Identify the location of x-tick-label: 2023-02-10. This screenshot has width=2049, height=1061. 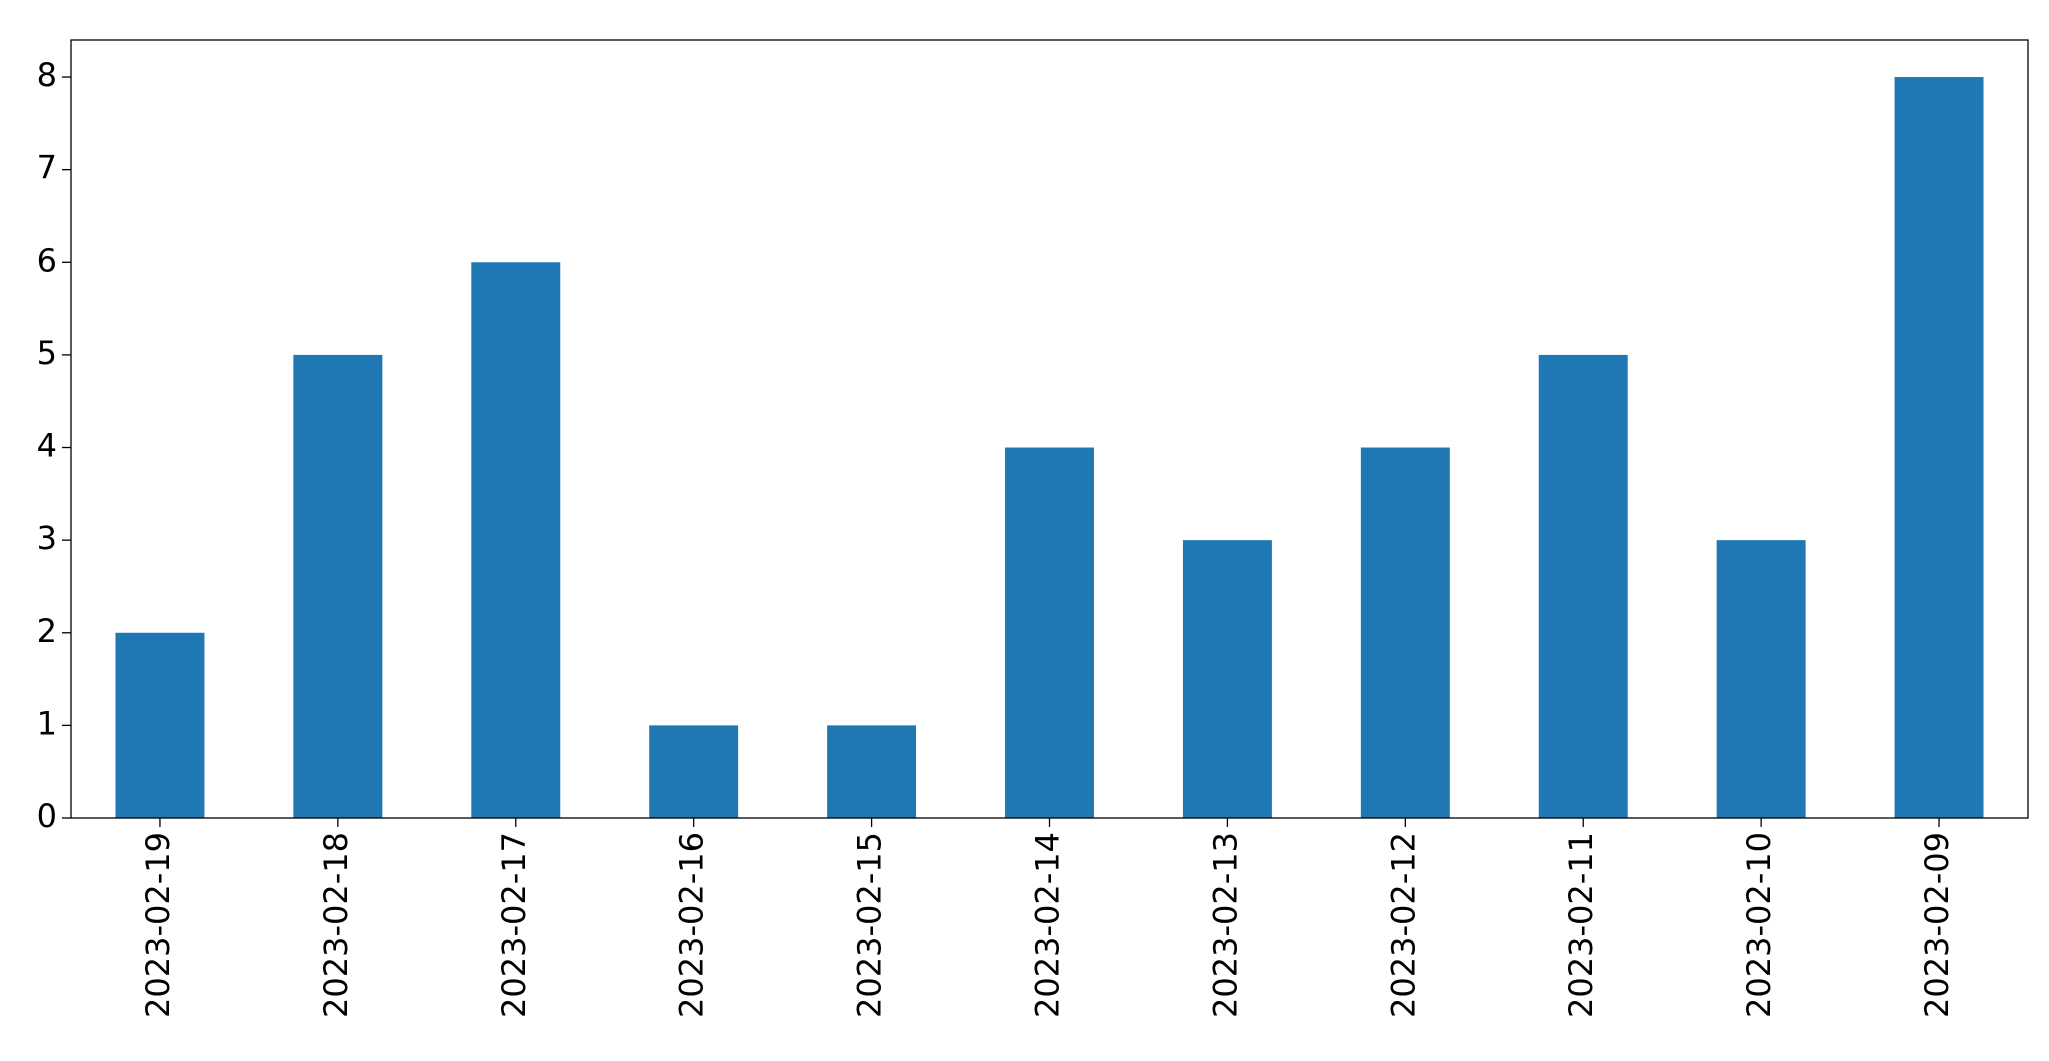
(1759, 925).